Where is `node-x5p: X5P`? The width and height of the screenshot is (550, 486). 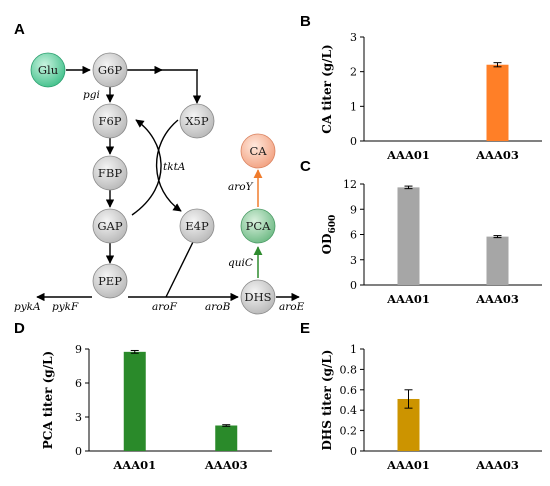
node-x5p: X5P is located at coordinates (197, 121).